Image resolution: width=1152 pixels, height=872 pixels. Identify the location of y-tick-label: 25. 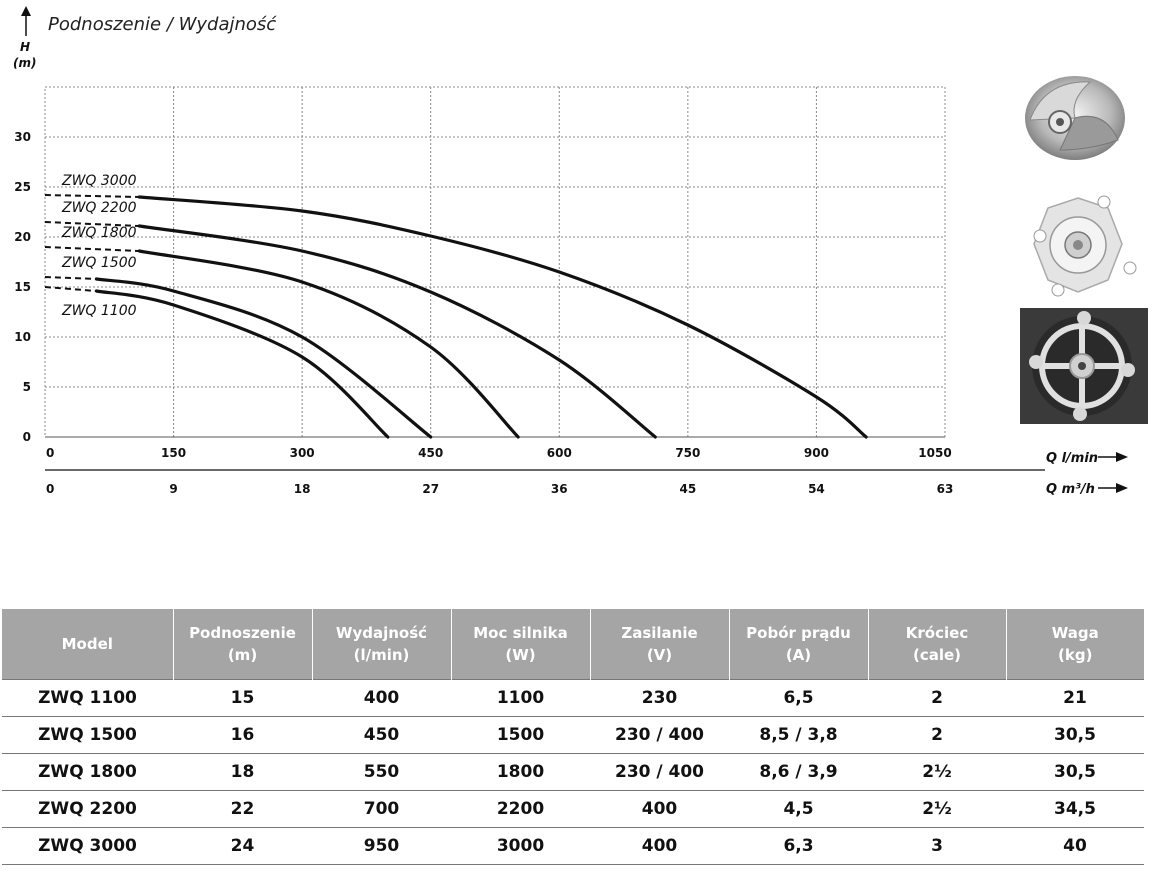
(22, 187).